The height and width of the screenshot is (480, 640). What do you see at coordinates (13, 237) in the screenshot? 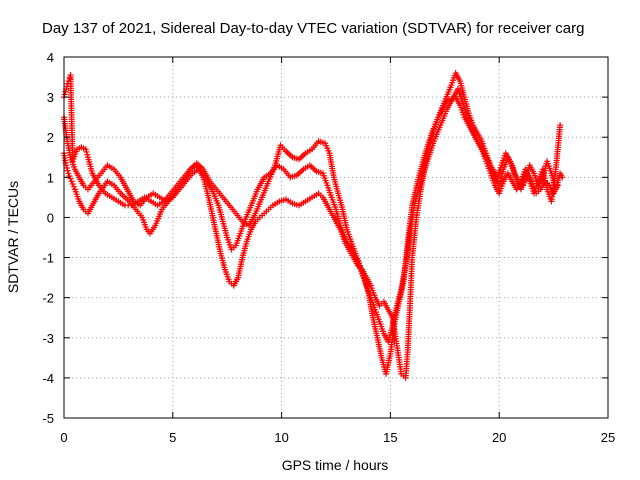
I see `y-axis-label: SDTVAR / TECUs` at bounding box center [13, 237].